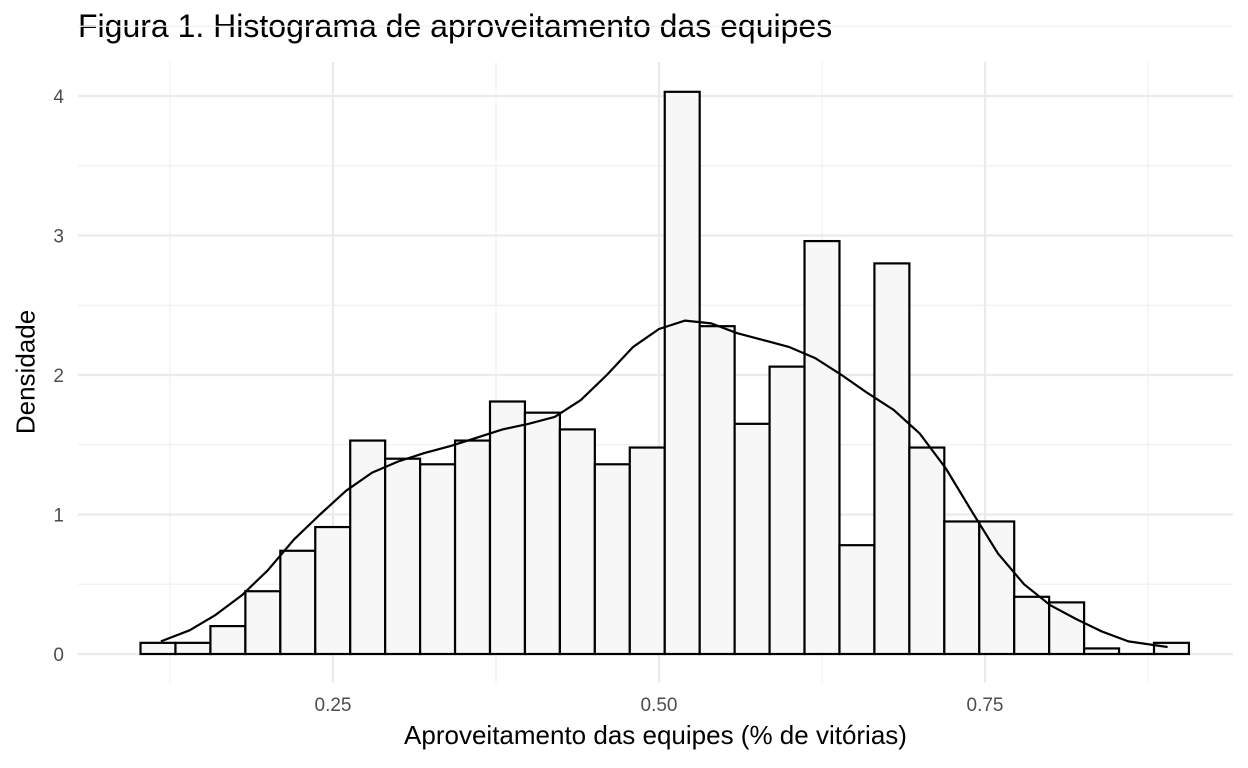 This screenshot has width=1248, height=768. Describe the element at coordinates (58, 97) in the screenshot. I see `y-tick-label: 4` at that location.